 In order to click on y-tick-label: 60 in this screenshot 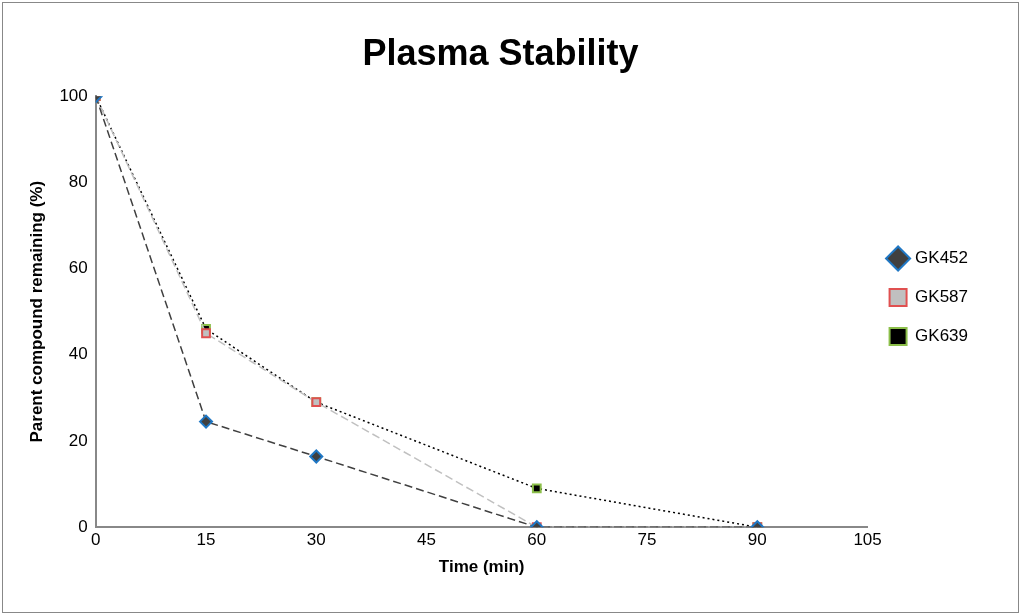, I will do `click(78, 268)`.